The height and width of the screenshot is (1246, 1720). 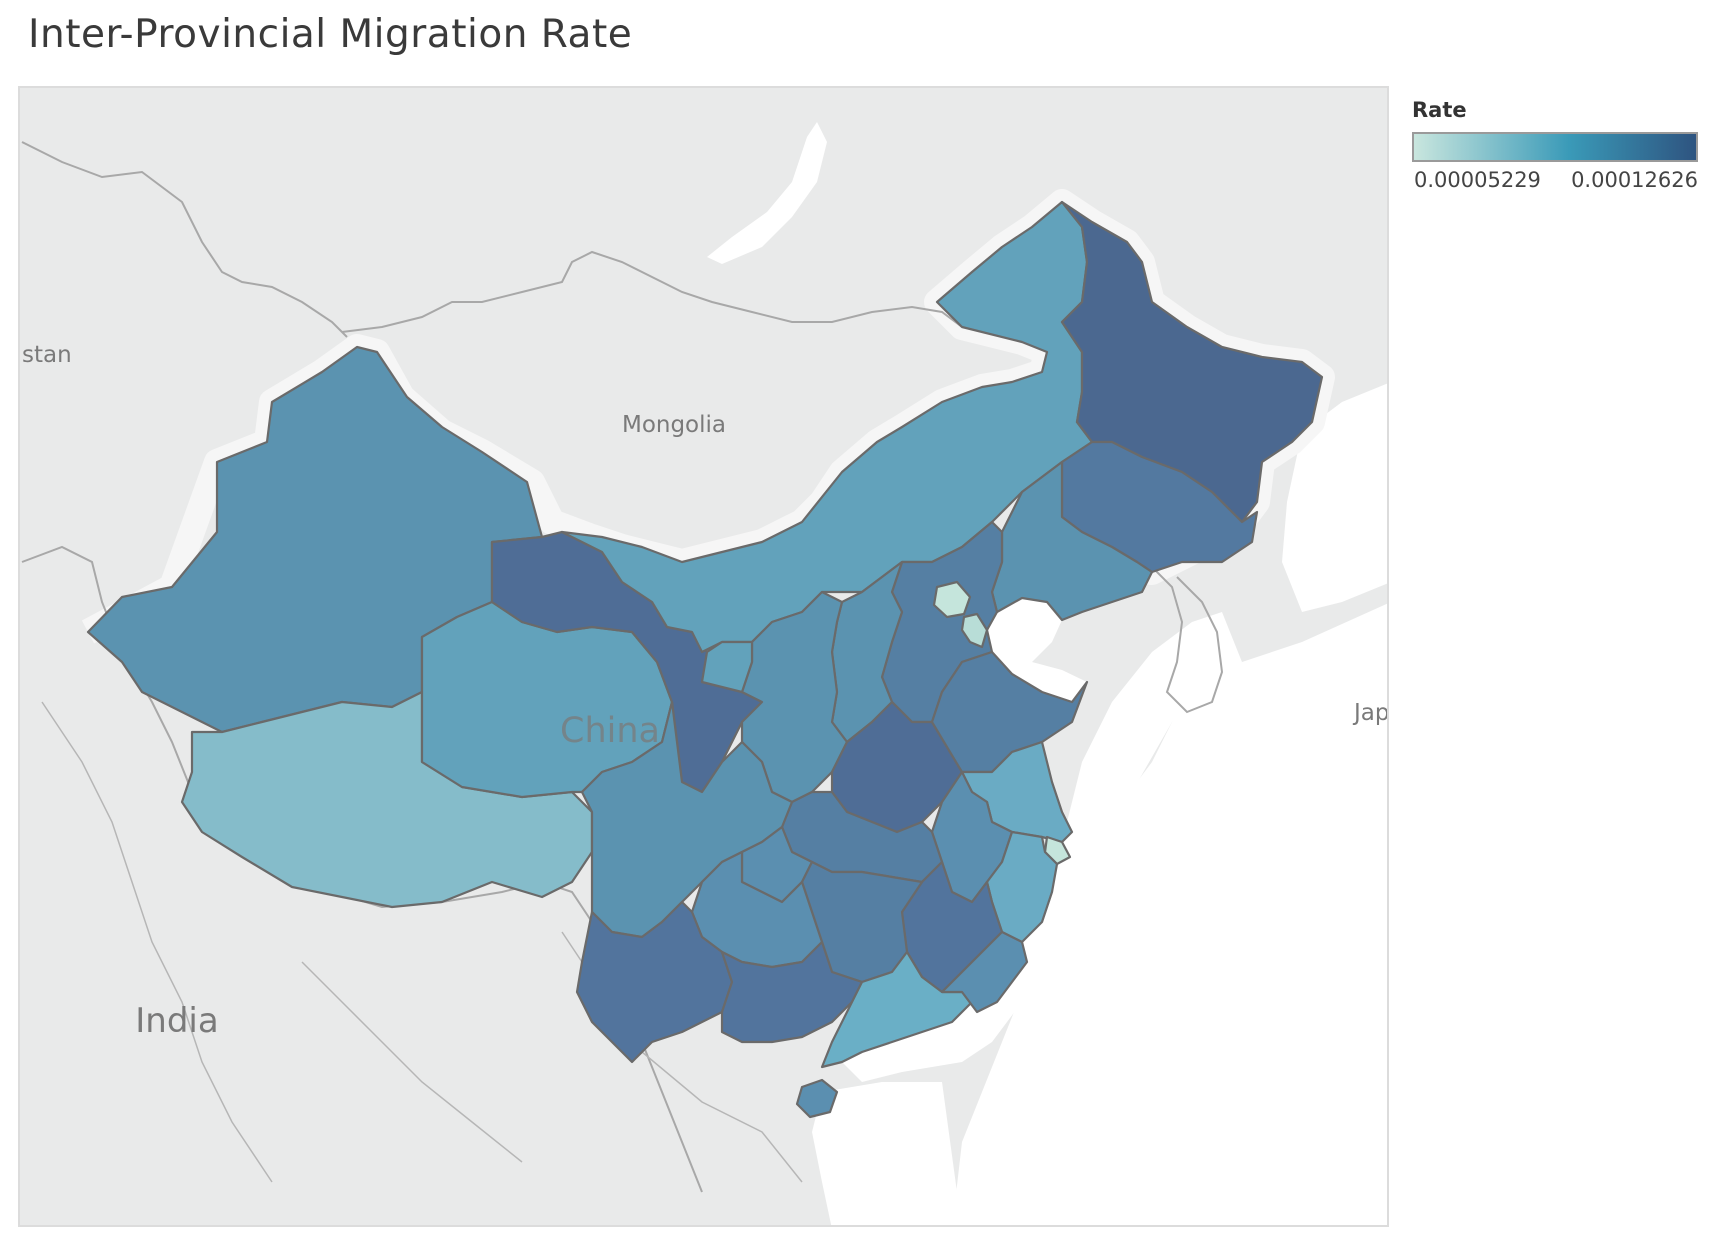 I want to click on mongolia-border, so click(x=652, y=291).